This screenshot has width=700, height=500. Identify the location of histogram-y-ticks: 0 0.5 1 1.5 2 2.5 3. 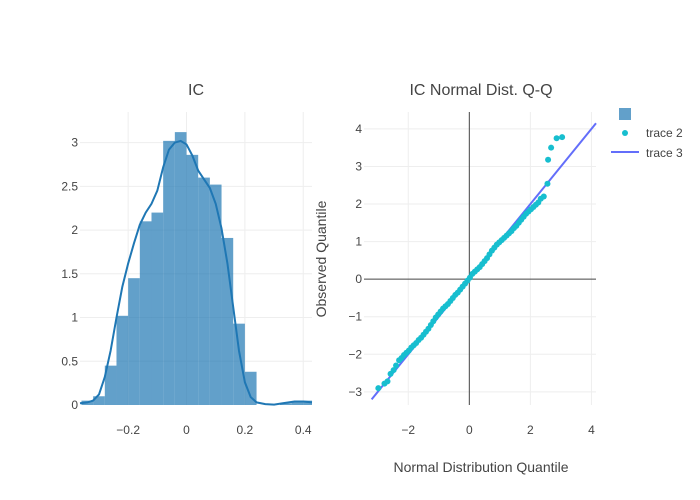
(69, 274).